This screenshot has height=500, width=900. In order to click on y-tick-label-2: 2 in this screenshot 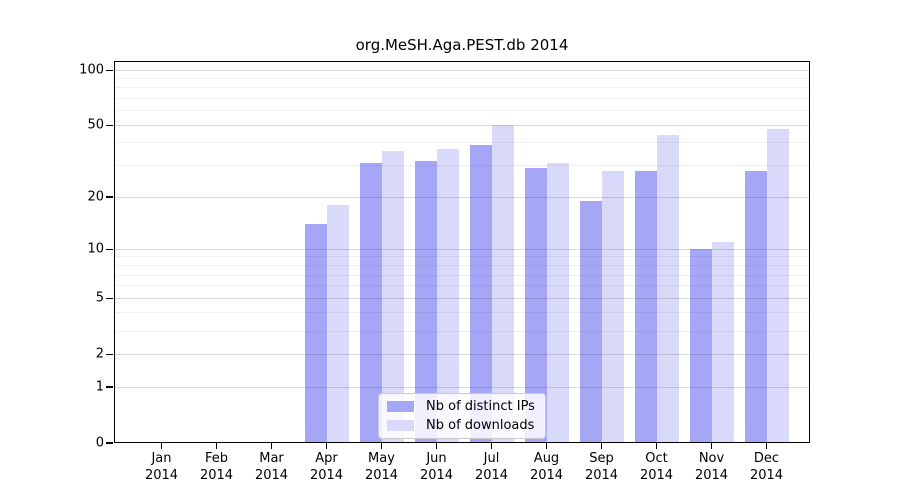, I will do `click(99, 354)`.